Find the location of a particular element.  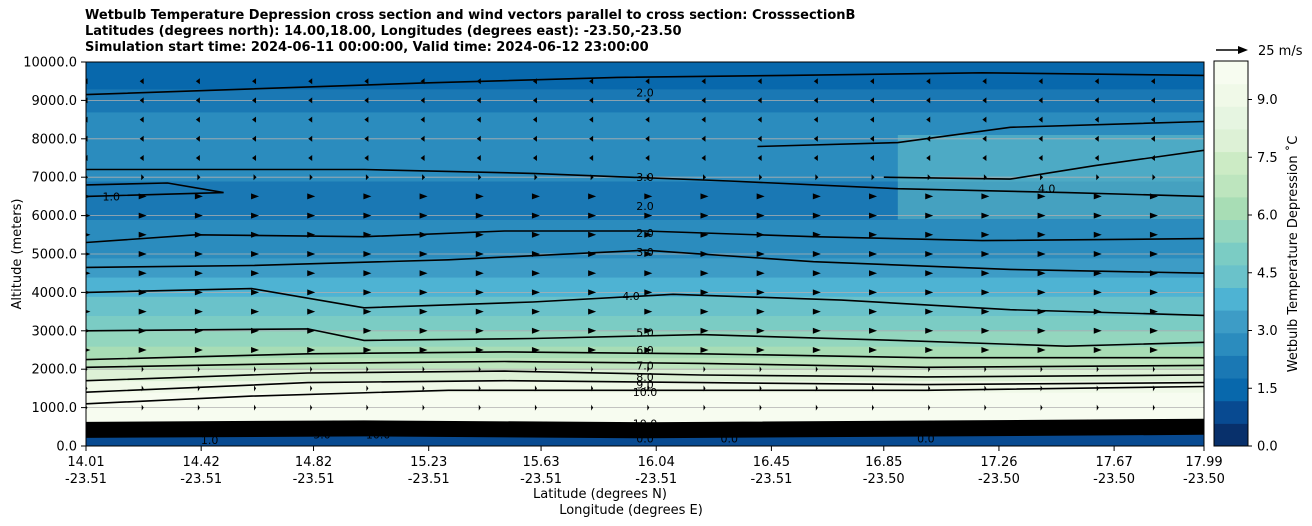

colorbar-tick-label: 4.5 is located at coordinates (1267, 273).